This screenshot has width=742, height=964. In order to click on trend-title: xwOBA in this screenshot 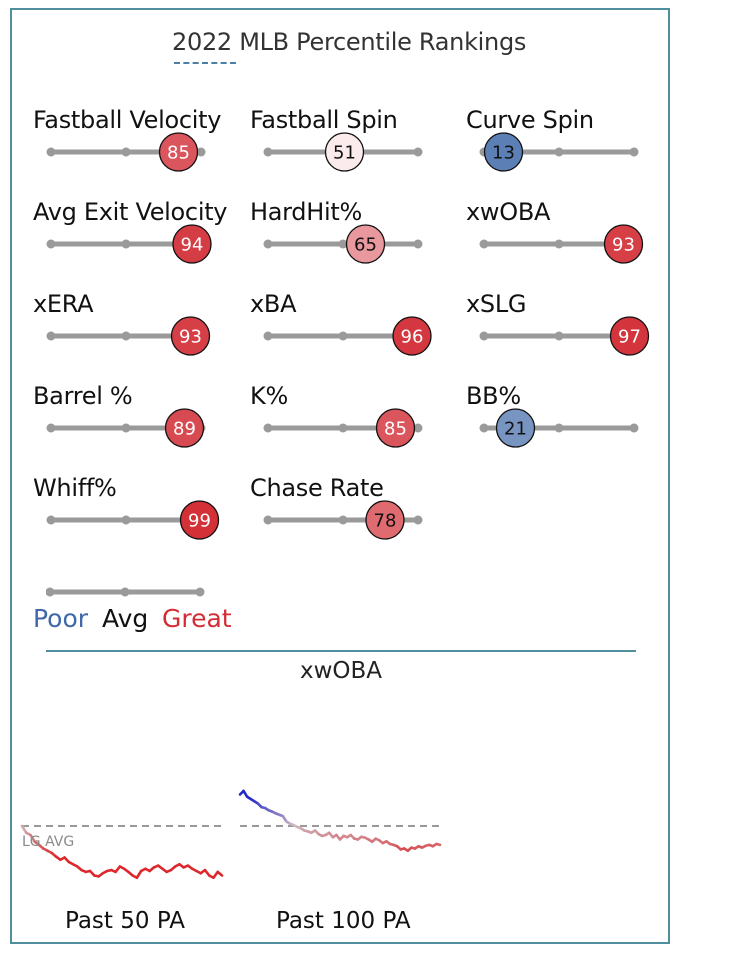, I will do `click(341, 671)`.